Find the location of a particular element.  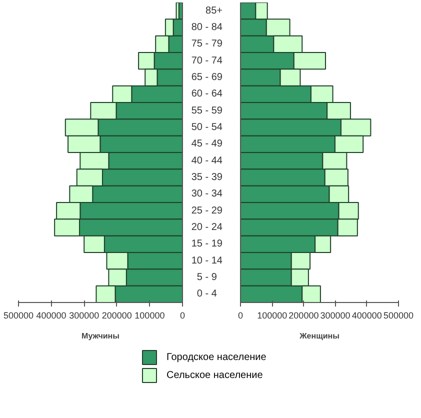

y-tick-label: 0 - 4 is located at coordinates (207, 294).